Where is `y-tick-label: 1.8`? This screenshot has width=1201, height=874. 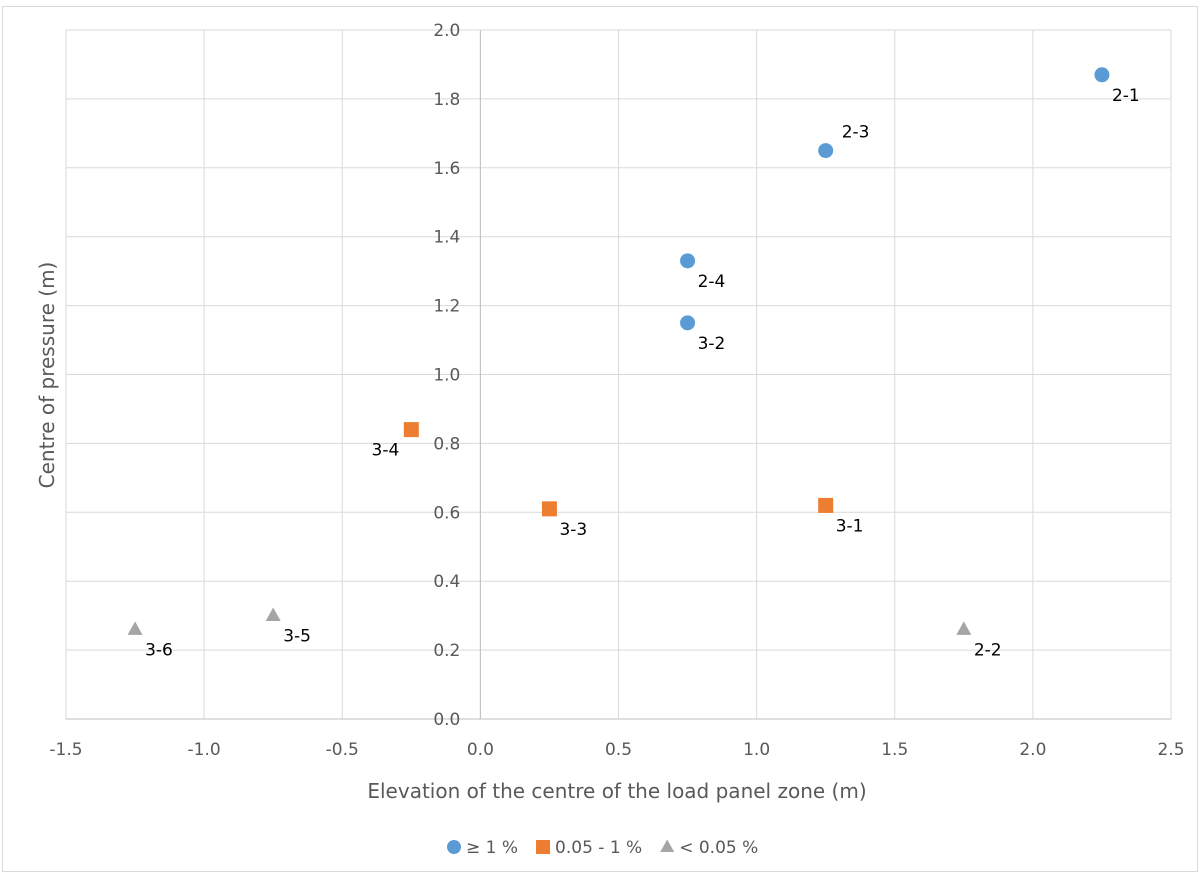 y-tick-label: 1.8 is located at coordinates (446, 100).